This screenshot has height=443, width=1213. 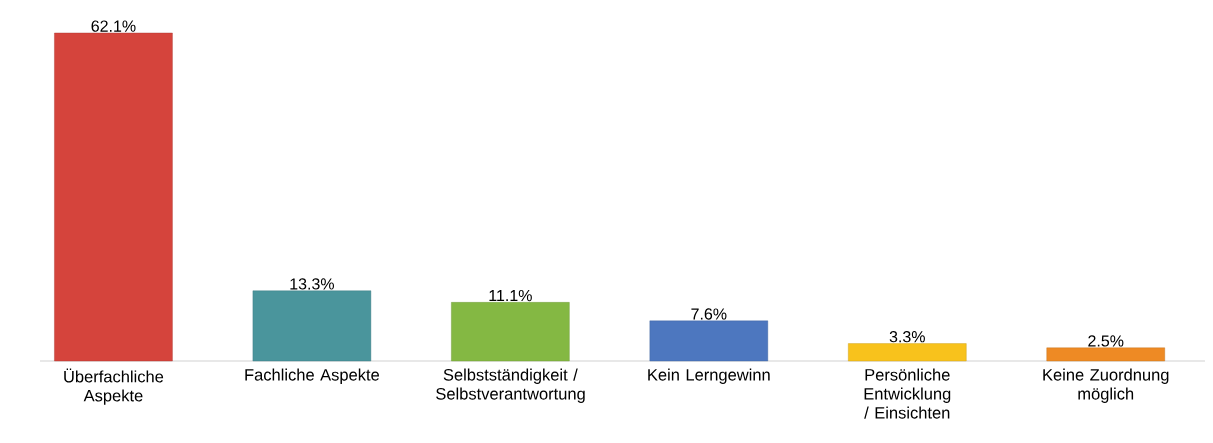 I want to click on data-label: 7.6%, so click(x=709, y=314).